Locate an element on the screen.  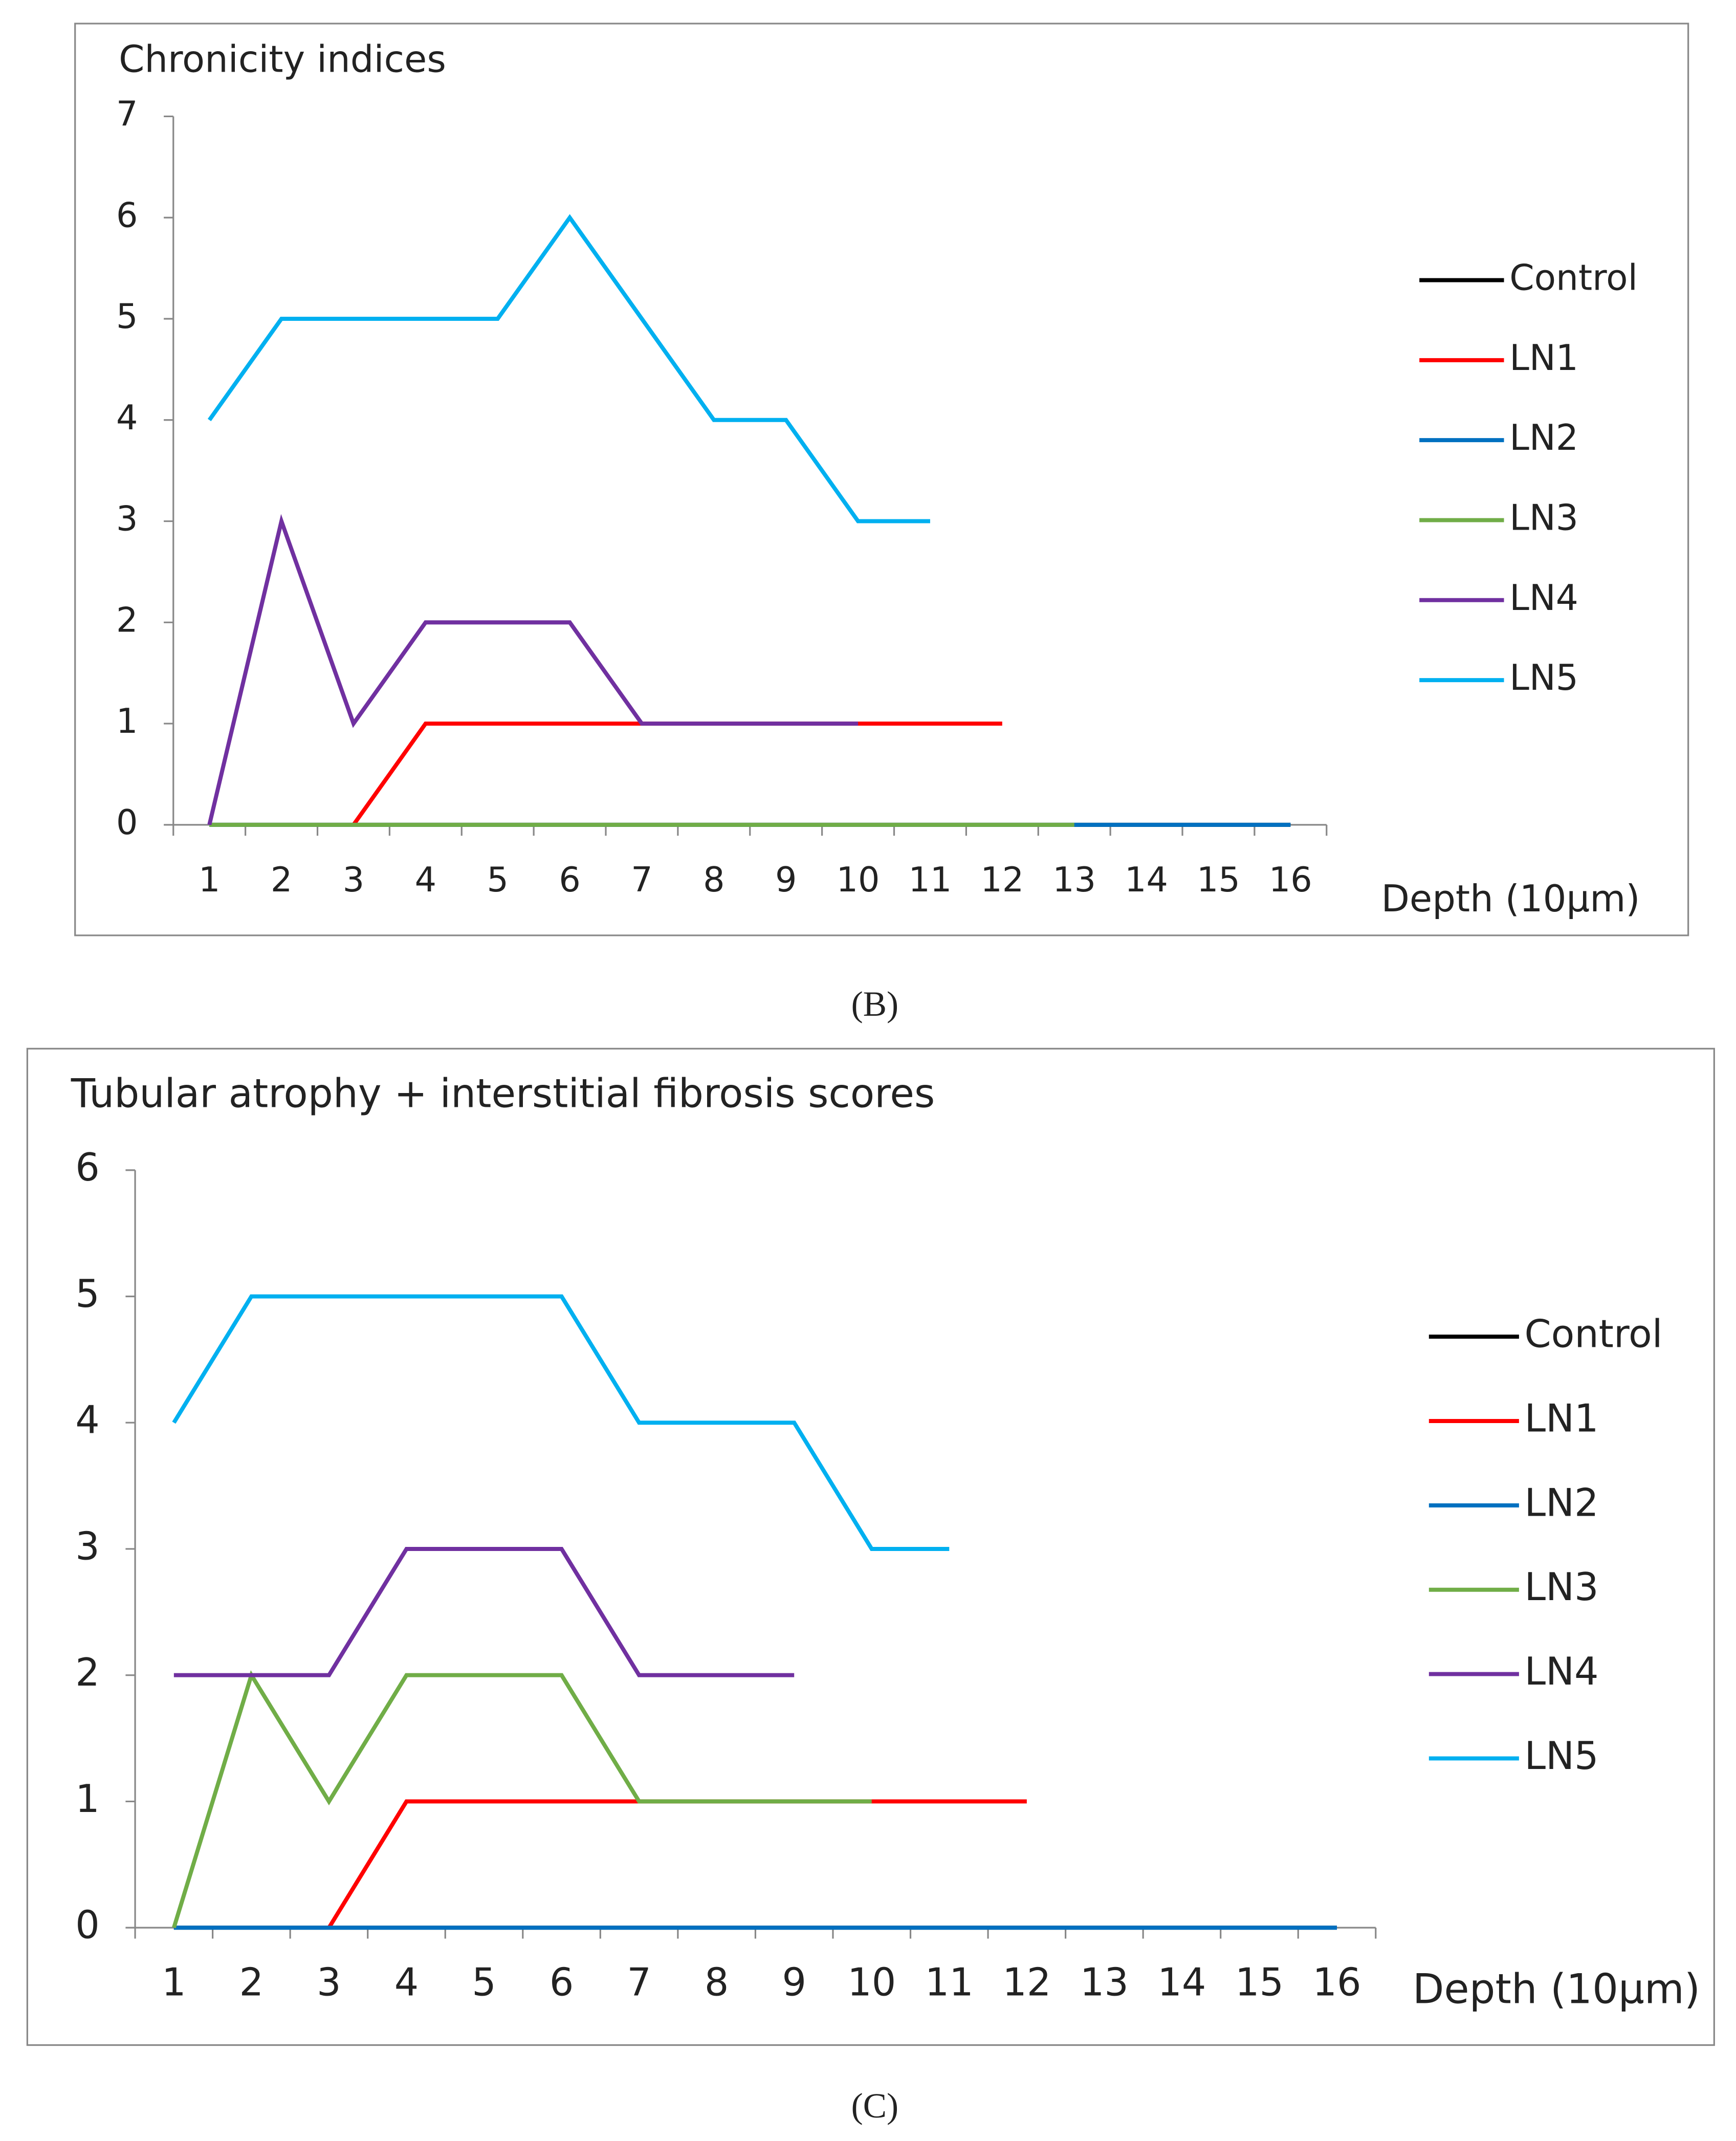
y-tick-label: 7 is located at coordinates (127, 114).